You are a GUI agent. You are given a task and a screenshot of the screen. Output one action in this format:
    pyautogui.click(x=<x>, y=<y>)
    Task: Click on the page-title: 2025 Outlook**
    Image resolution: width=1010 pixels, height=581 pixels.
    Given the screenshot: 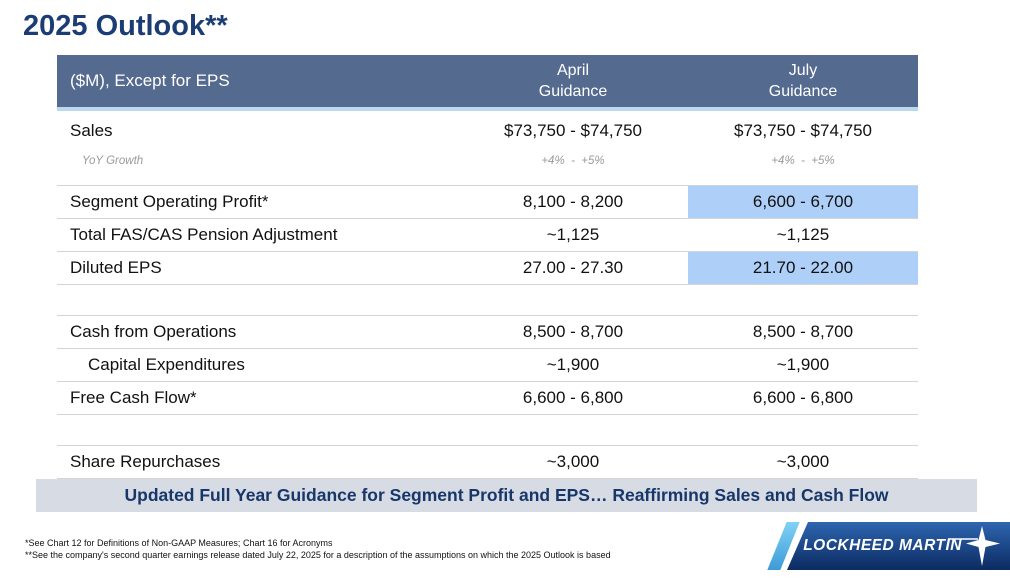 What is the action you would take?
    pyautogui.click(x=125, y=26)
    